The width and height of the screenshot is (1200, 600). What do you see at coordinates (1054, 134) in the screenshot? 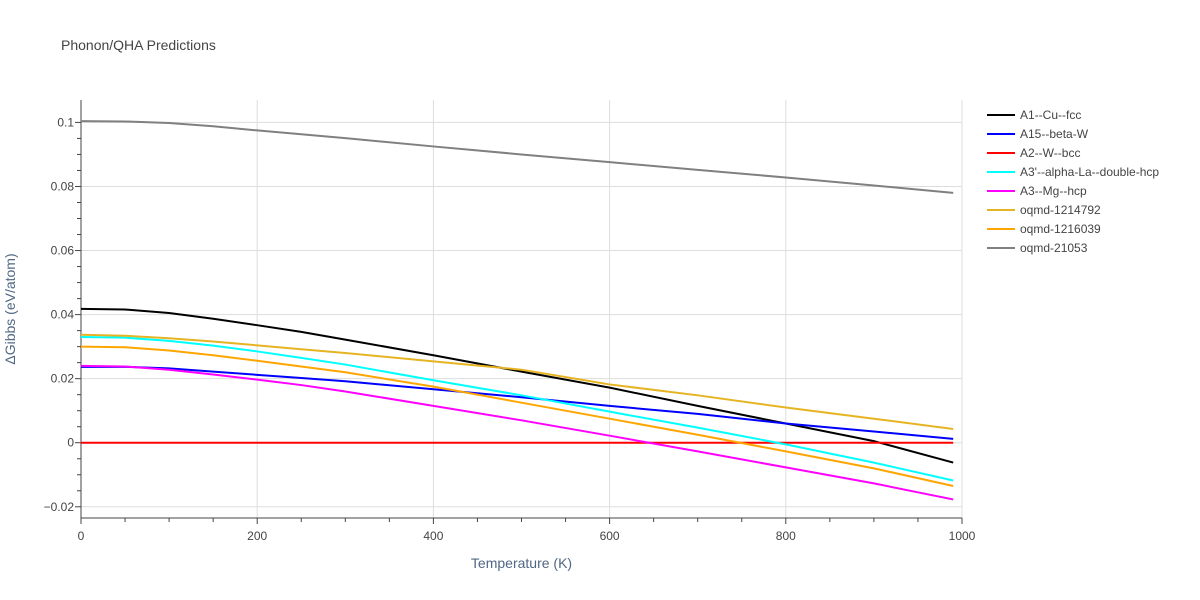
I see `legend-label: A15--beta-W` at bounding box center [1054, 134].